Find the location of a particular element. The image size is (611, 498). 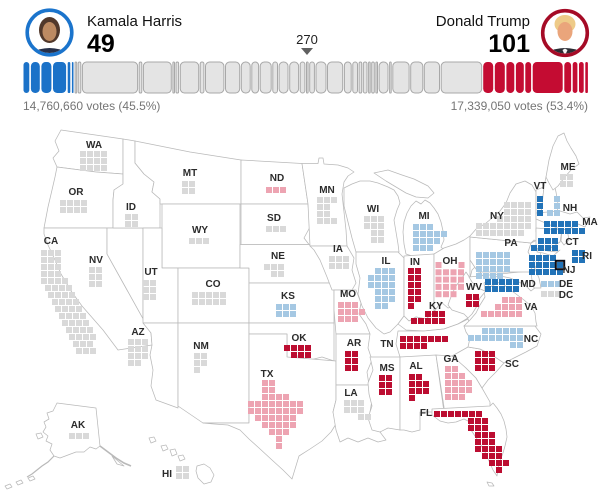

svg-text: ME is located at coordinates (568, 167).